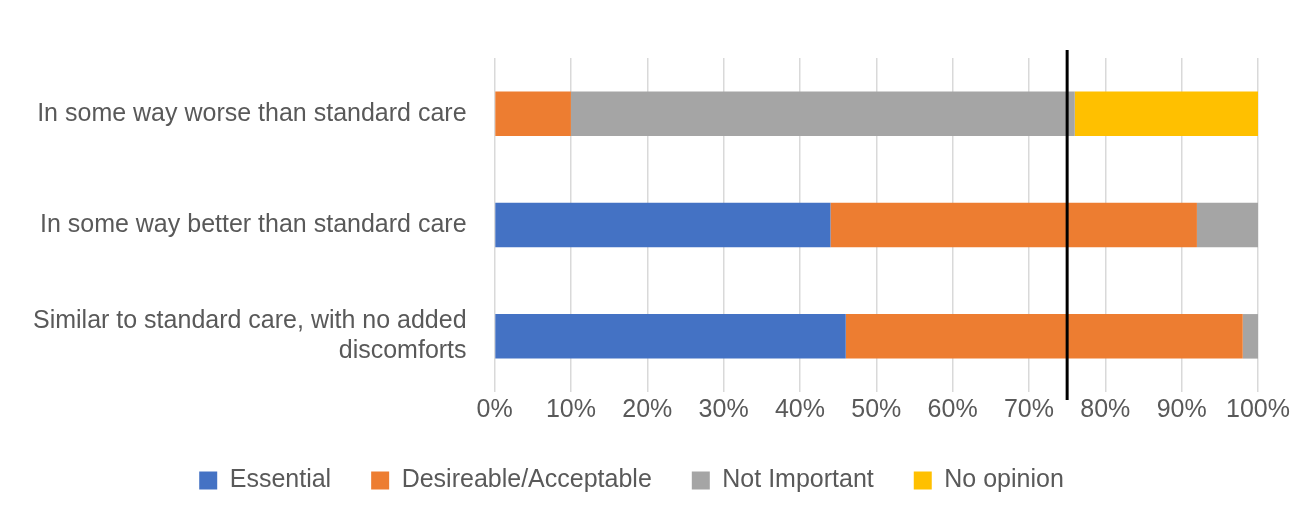 Image resolution: width=1308 pixels, height=508 pixels. What do you see at coordinates (249, 334) in the screenshot?
I see `y-tick-label: Similar to standard care, with no added discomforts` at bounding box center [249, 334].